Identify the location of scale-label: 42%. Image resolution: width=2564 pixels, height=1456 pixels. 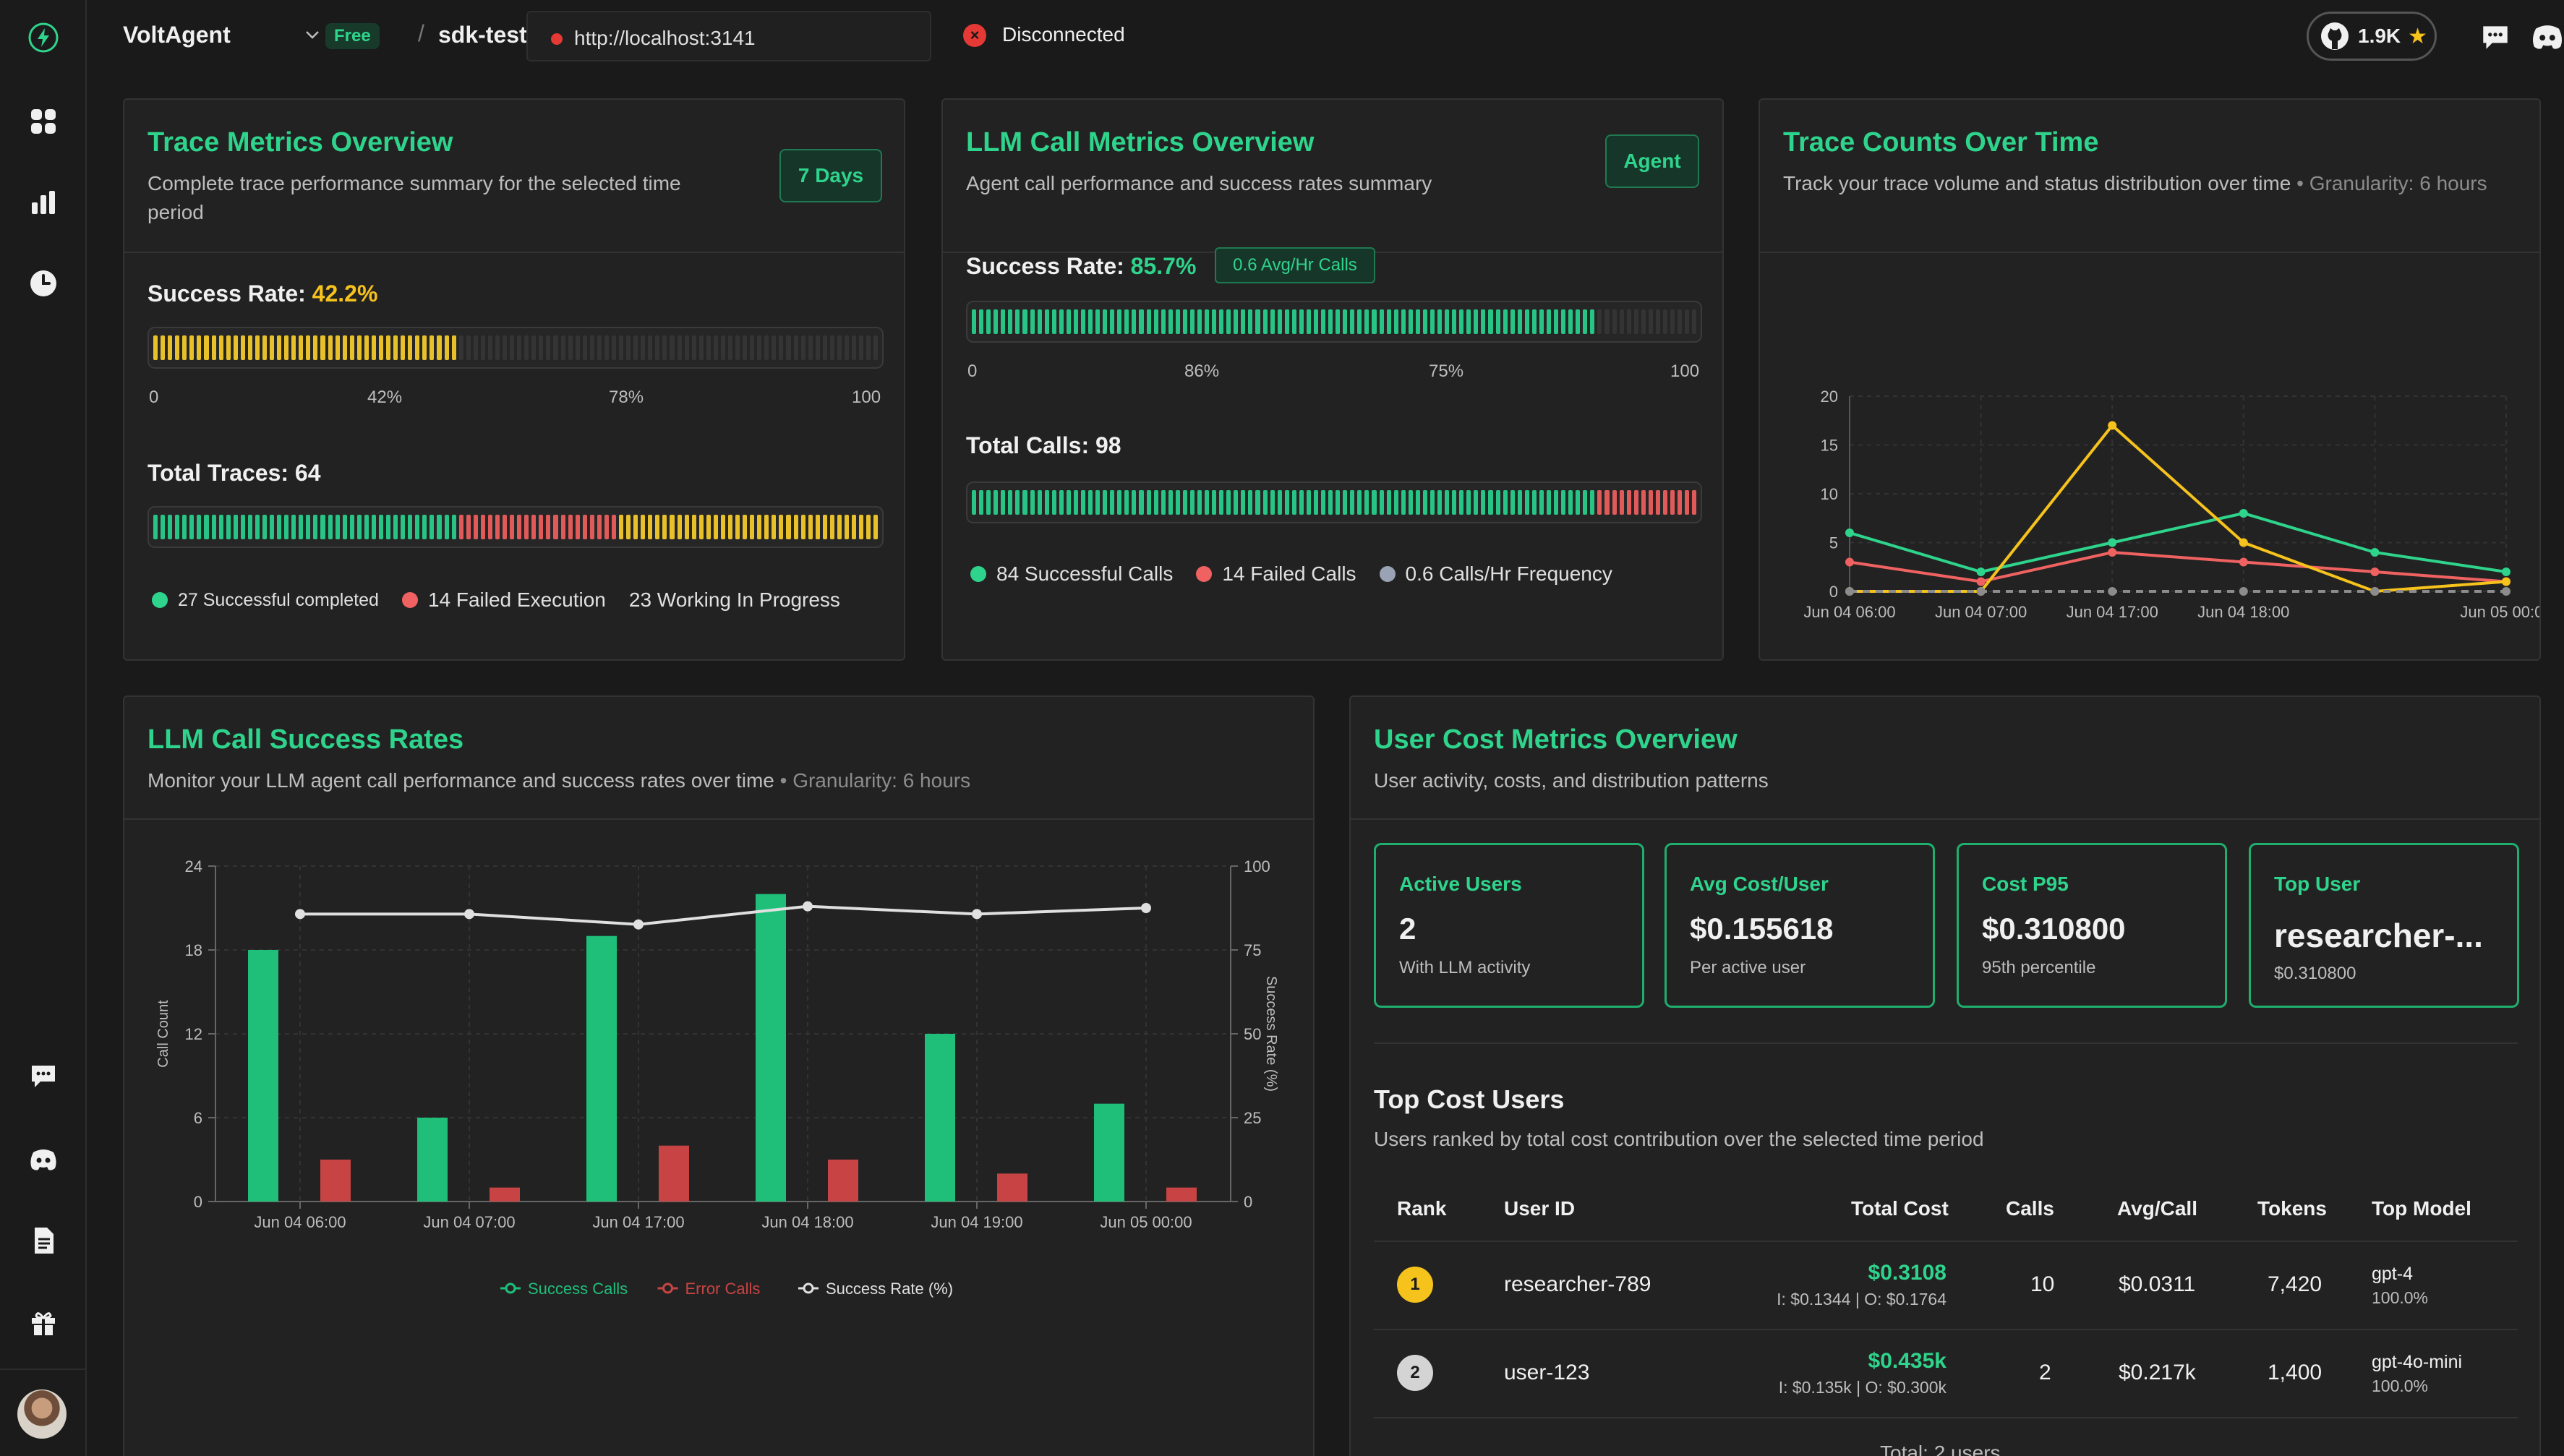
(385, 397).